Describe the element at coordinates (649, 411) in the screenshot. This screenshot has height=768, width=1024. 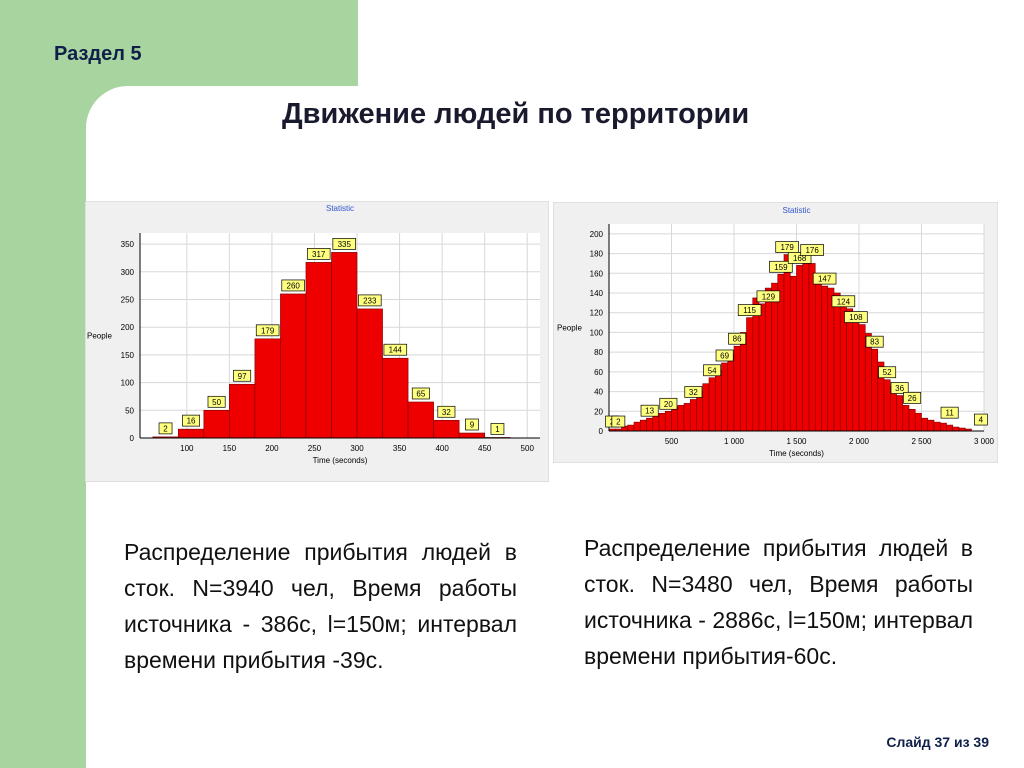
I see `data-label: 13` at that location.